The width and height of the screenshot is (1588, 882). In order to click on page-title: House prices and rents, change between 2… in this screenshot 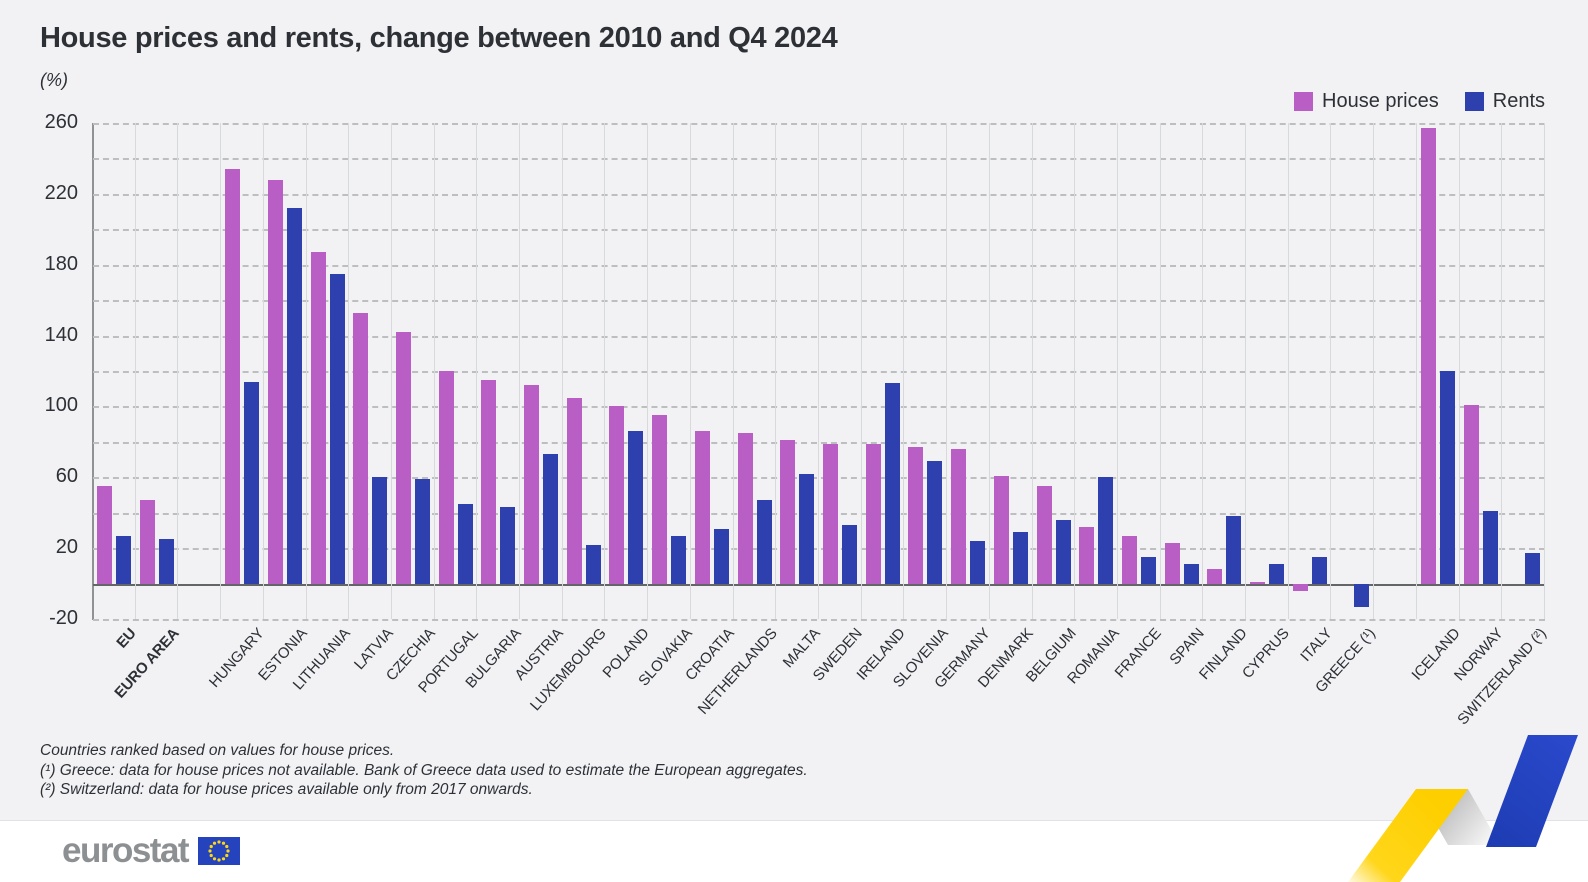, I will do `click(439, 38)`.